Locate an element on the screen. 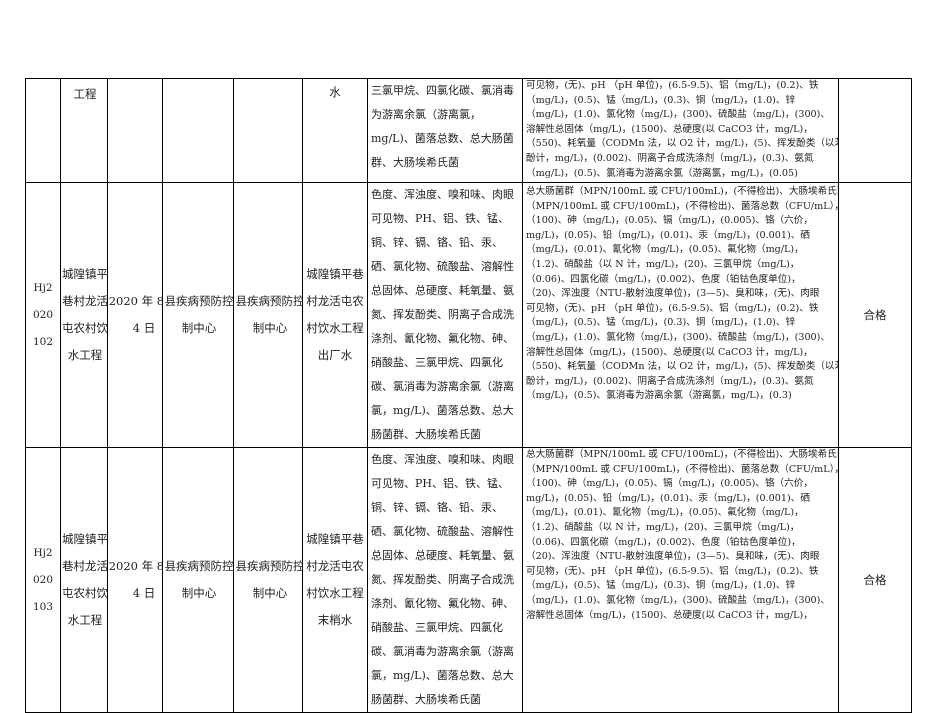 The height and width of the screenshot is (713, 936). project-name-cell: 工程 is located at coordinates (84, 130).